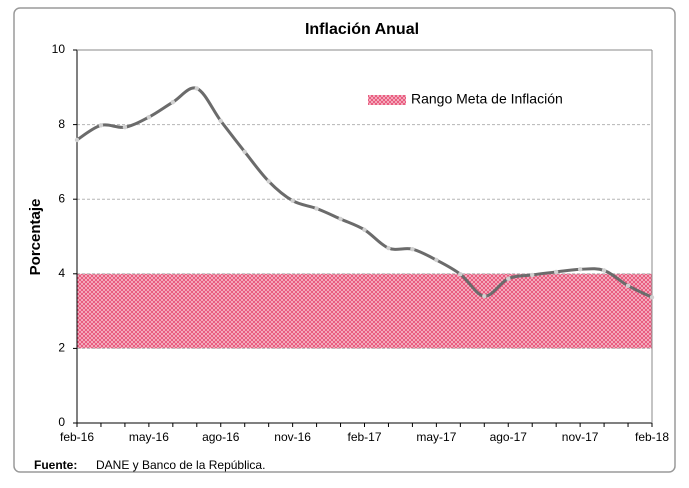 The width and height of the screenshot is (689, 488). What do you see at coordinates (436, 437) in the screenshot?
I see `x-tick-label: may-17` at bounding box center [436, 437].